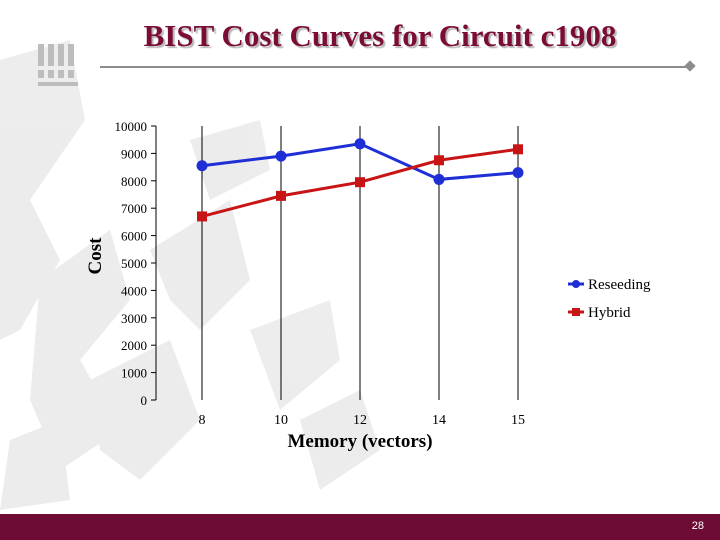  Describe the element at coordinates (134, 153) in the screenshot. I see `y-tick-label: 9000` at that location.